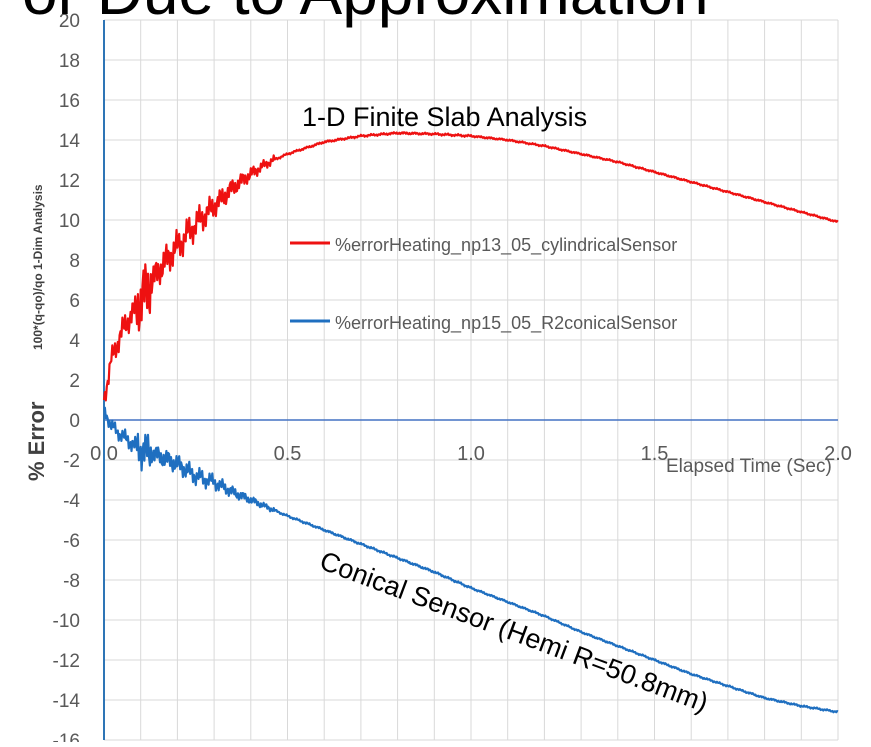  What do you see at coordinates (69, 101) in the screenshot?
I see `y-tick-label: 16` at bounding box center [69, 101].